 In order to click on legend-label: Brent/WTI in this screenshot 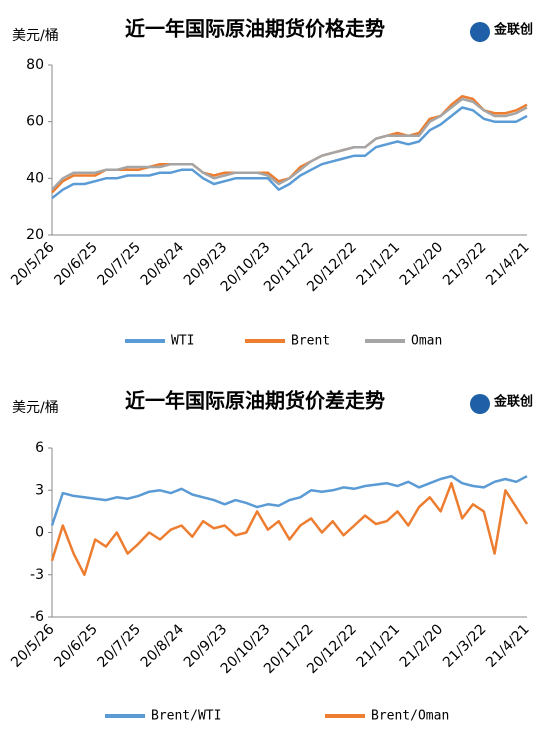, I will do `click(186, 716)`.